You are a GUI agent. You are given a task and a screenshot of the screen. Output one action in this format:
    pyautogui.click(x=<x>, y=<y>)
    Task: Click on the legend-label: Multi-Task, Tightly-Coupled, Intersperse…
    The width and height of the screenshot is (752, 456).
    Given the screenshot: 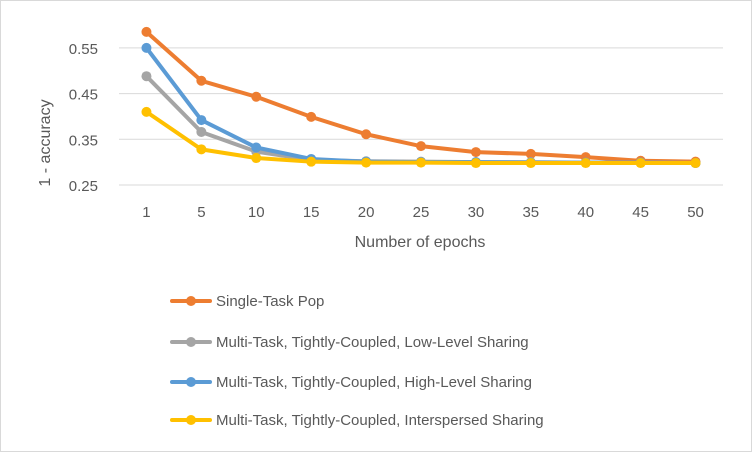 What is the action you would take?
    pyautogui.click(x=380, y=420)
    